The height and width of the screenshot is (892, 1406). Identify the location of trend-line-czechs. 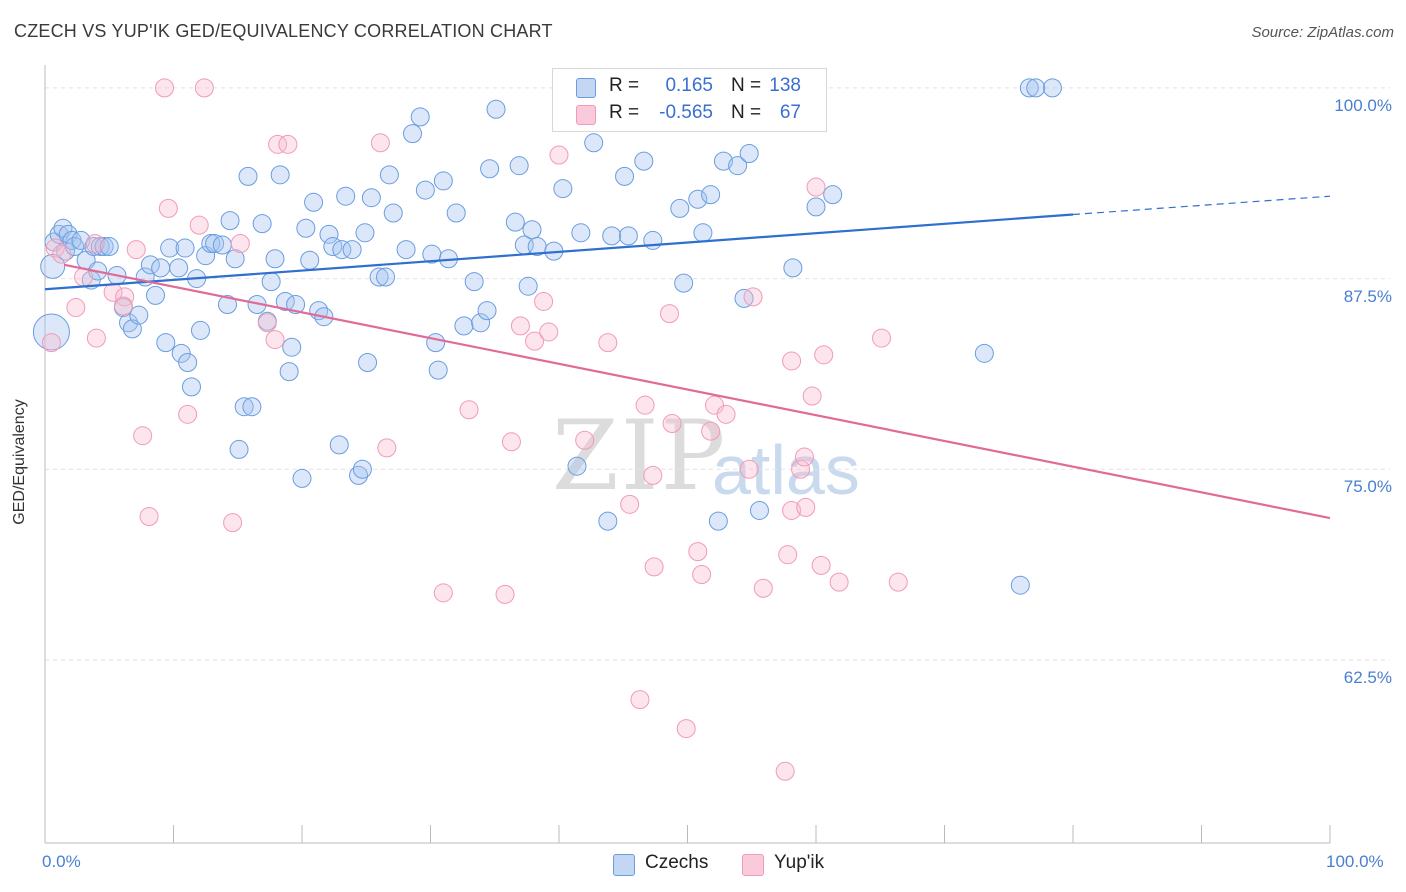
(559, 252).